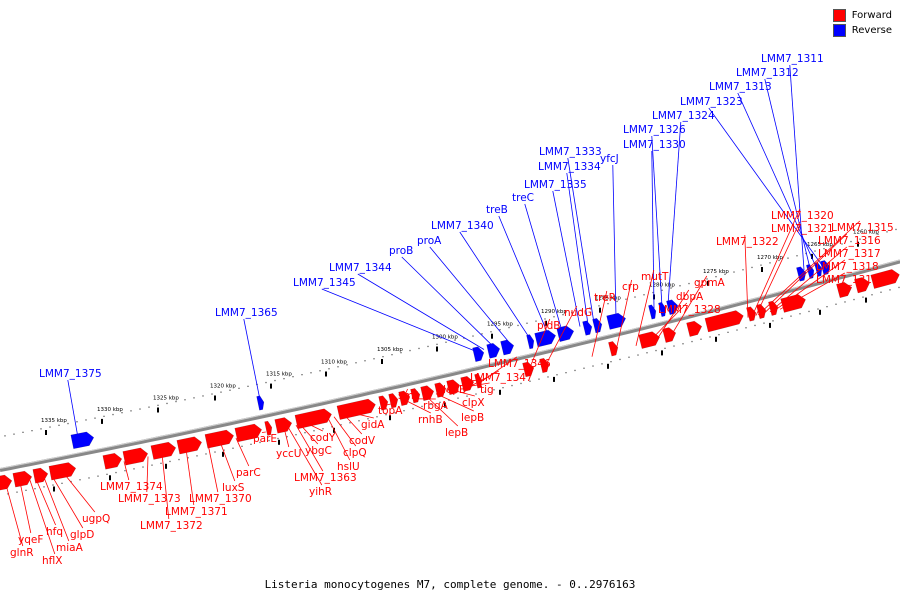 The width and height of the screenshot is (900, 600). What do you see at coordinates (608, 299) in the screenshot?
I see `kbp-tick-label: 1285 kbp` at bounding box center [608, 299].